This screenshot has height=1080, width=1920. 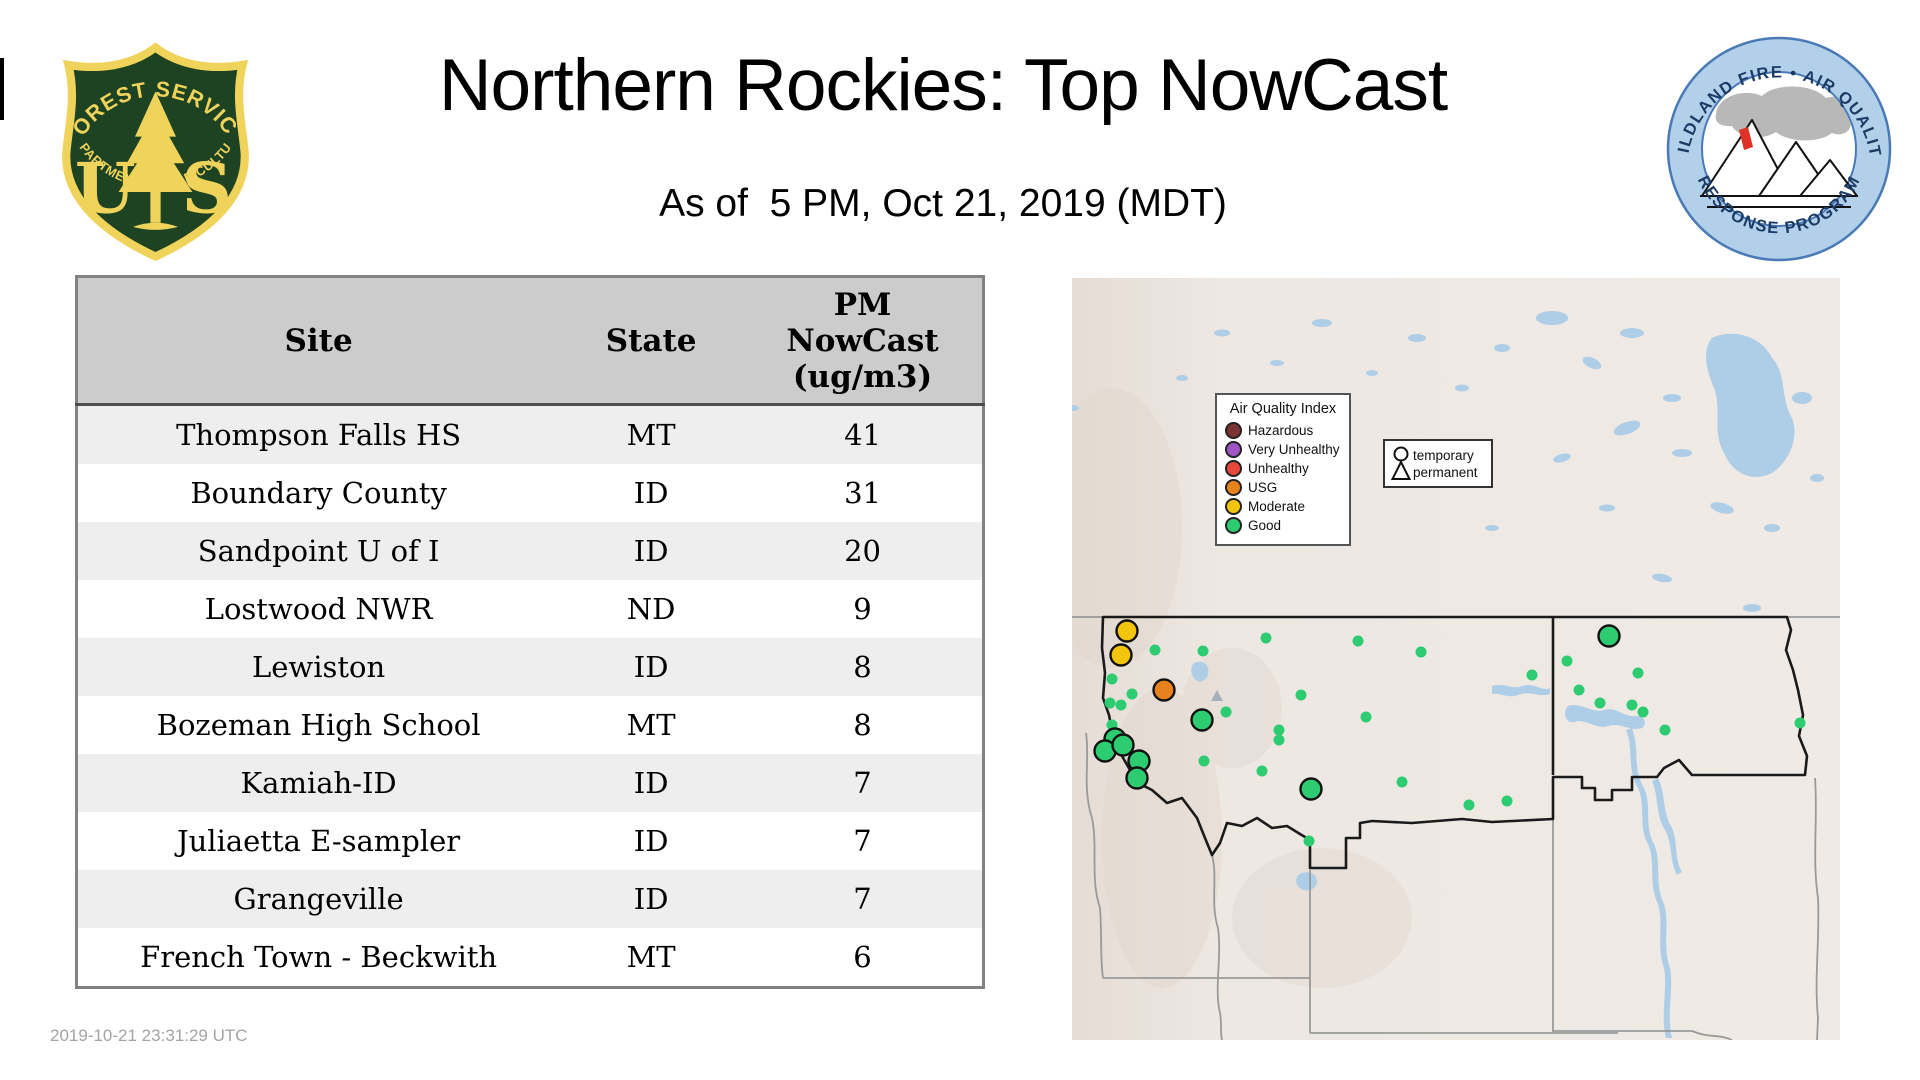 What do you see at coordinates (1449, 733) in the screenshot?
I see `monitor-markers` at bounding box center [1449, 733].